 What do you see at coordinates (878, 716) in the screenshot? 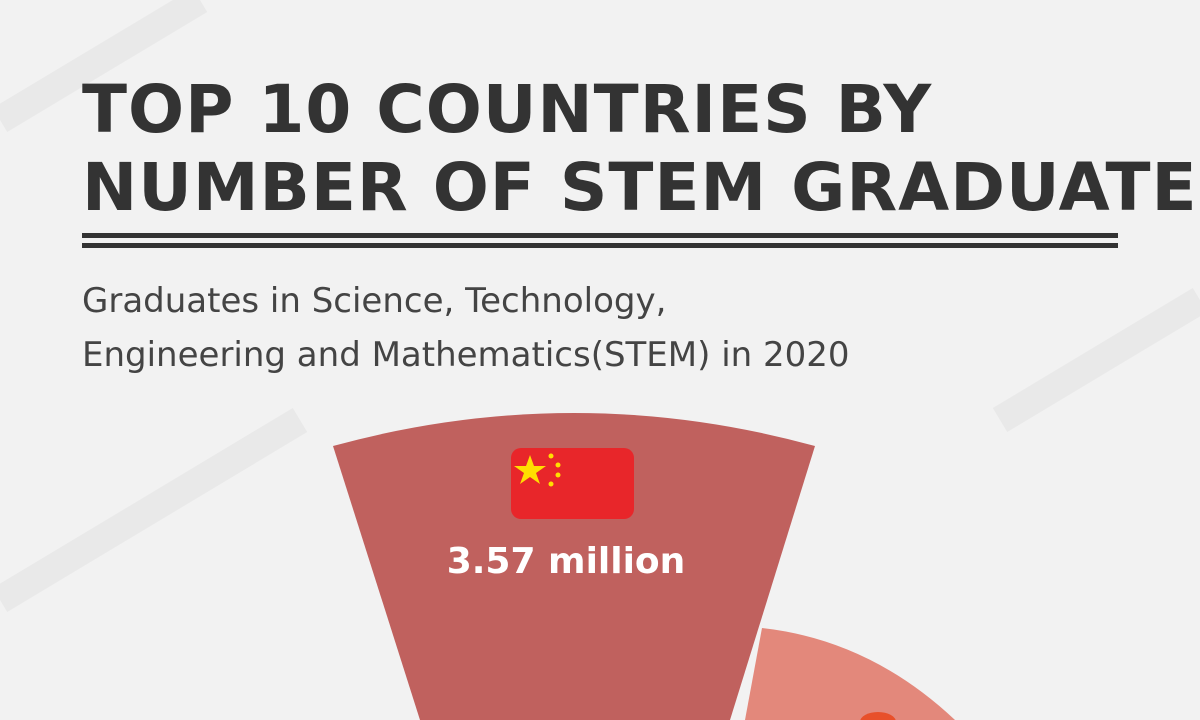
I see `flag-partial` at bounding box center [878, 716].